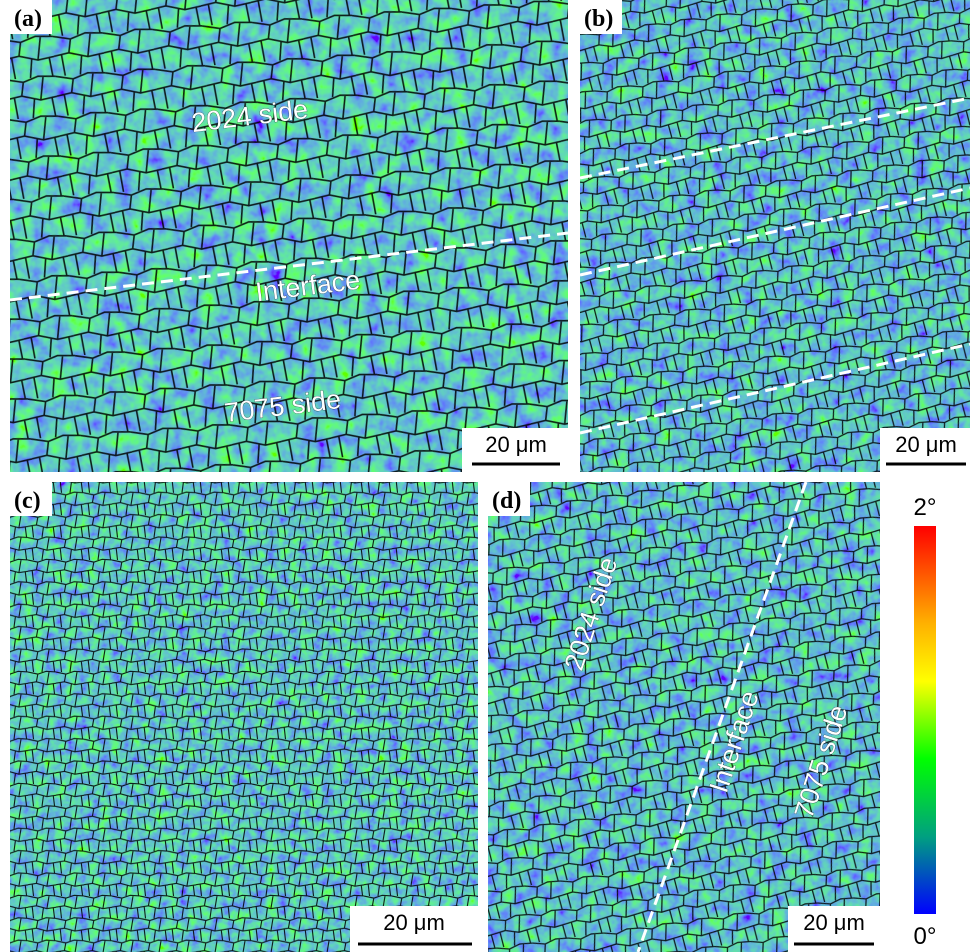 The image size is (974, 952). Describe the element at coordinates (598, 19) in the screenshot. I see `panel-label: (b)` at that location.